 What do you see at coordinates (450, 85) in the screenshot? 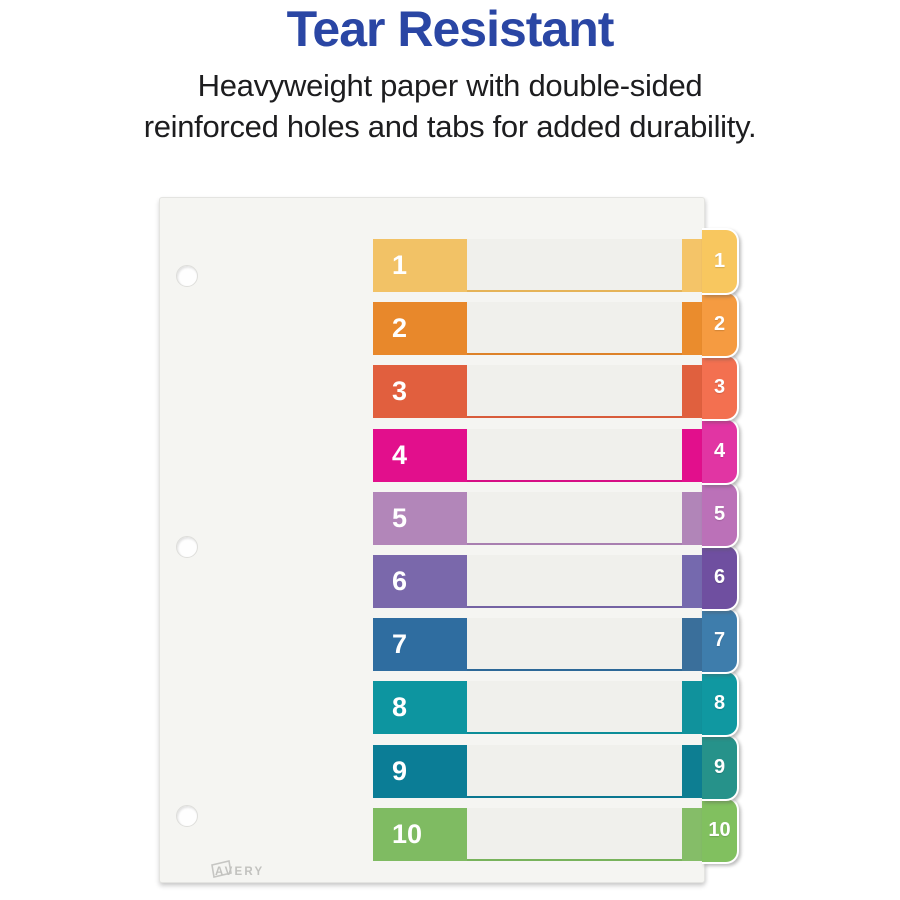
I see `subtitle-line-1: Heavyweight paper with double-sided` at bounding box center [450, 85].